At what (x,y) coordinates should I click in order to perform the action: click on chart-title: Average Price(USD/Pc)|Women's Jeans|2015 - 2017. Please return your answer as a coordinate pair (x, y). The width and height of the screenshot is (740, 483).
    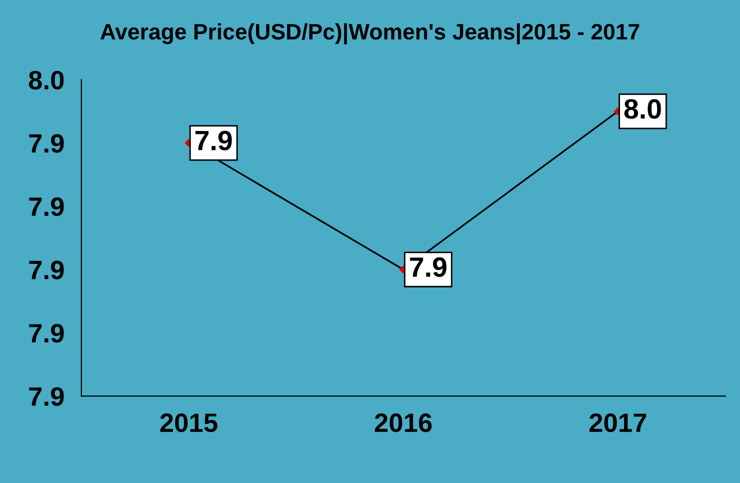
    Looking at the image, I should click on (370, 33).